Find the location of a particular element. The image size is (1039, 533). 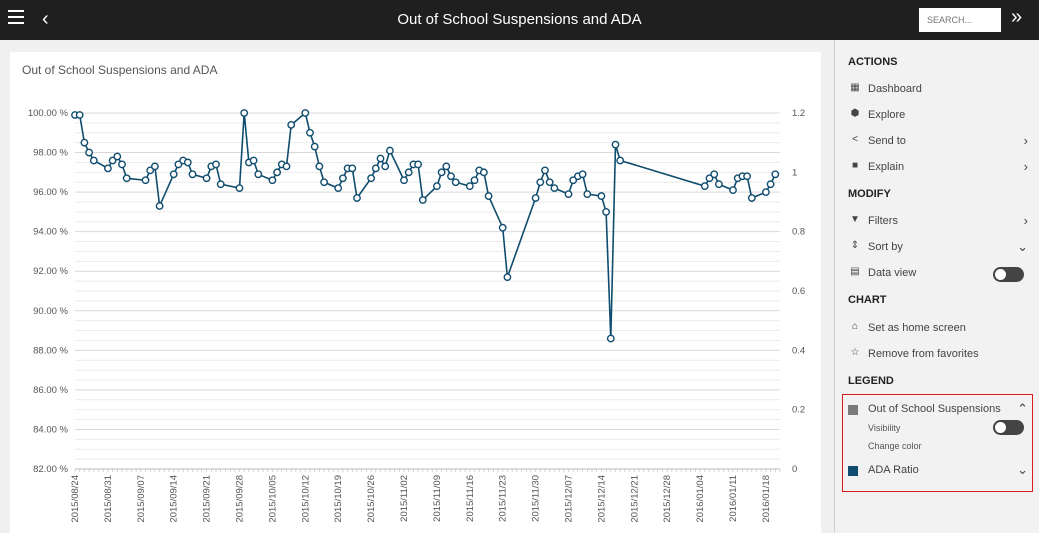

hamburger-icon is located at coordinates (16, 19).